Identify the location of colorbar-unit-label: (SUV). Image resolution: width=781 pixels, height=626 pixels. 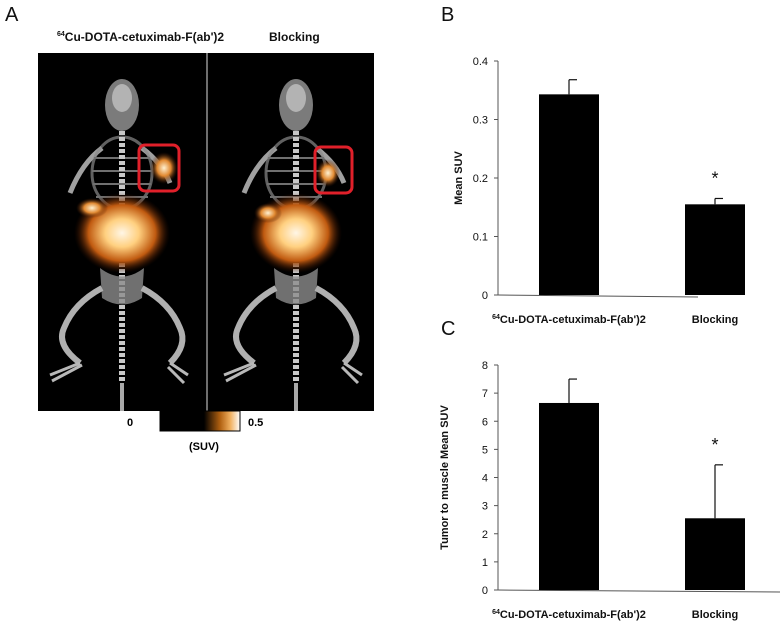
(204, 447).